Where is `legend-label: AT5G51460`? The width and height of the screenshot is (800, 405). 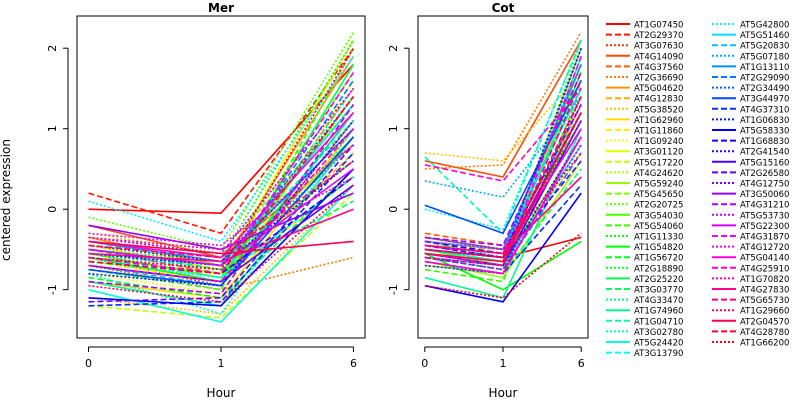 legend-label: AT5G51460 is located at coordinates (764, 36).